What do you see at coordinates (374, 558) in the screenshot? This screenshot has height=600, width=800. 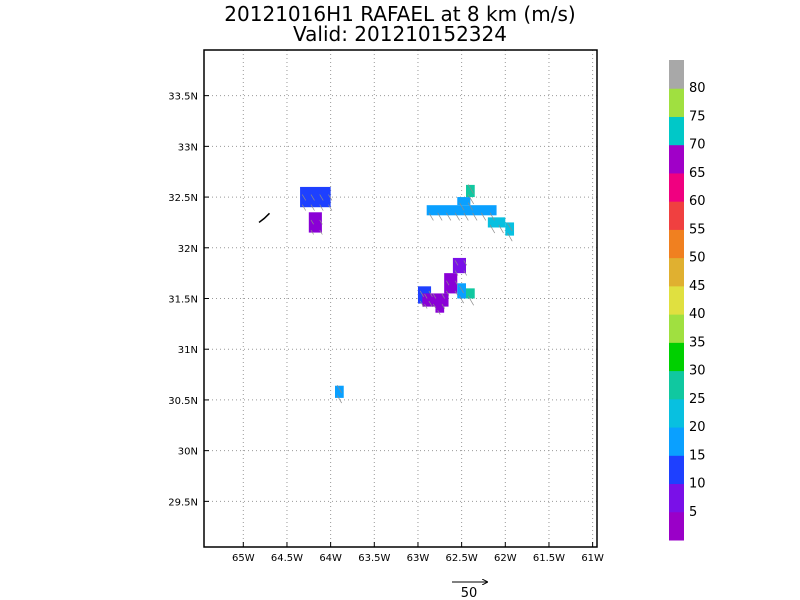 I see `lon-tick-label: 63.5W` at bounding box center [374, 558].